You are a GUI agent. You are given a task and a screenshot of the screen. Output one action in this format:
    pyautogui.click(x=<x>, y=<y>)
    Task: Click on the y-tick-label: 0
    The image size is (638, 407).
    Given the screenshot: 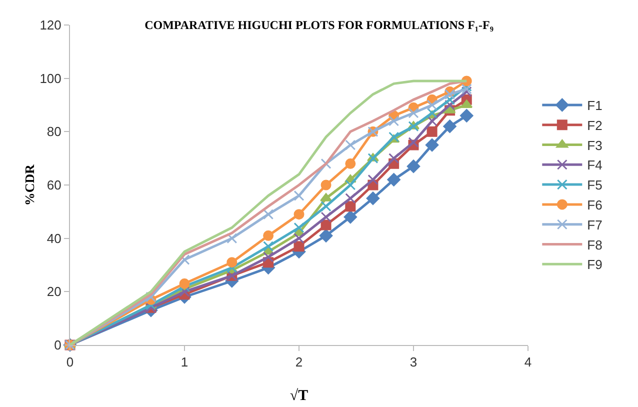 What is the action you would take?
    pyautogui.click(x=58, y=345)
    